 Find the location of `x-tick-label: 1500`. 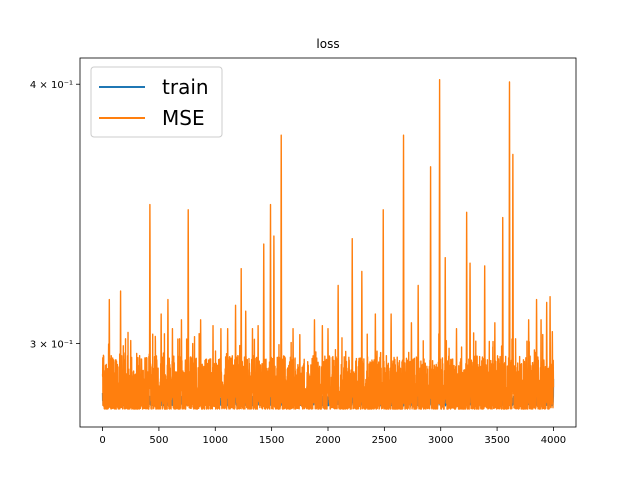

x-tick-label: 1500 is located at coordinates (271, 440).